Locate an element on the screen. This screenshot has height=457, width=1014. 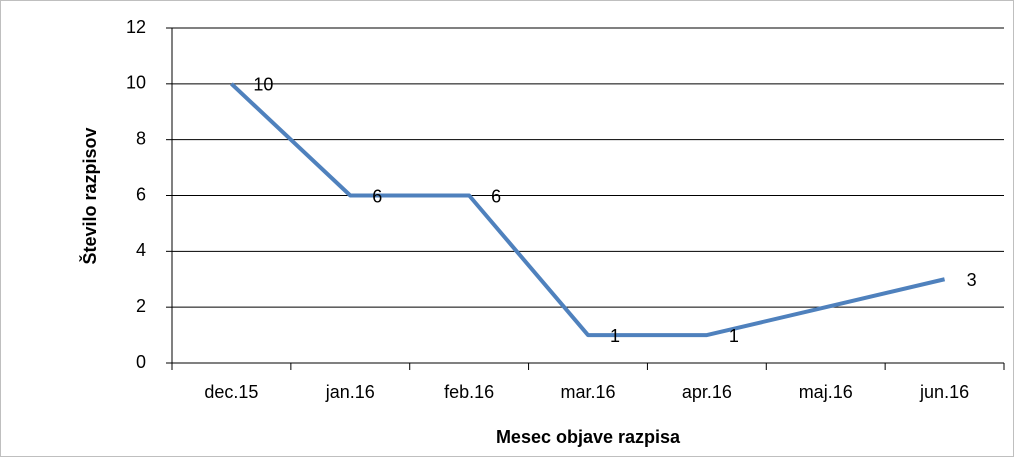
y-tick-label: 0 is located at coordinates (141, 362).